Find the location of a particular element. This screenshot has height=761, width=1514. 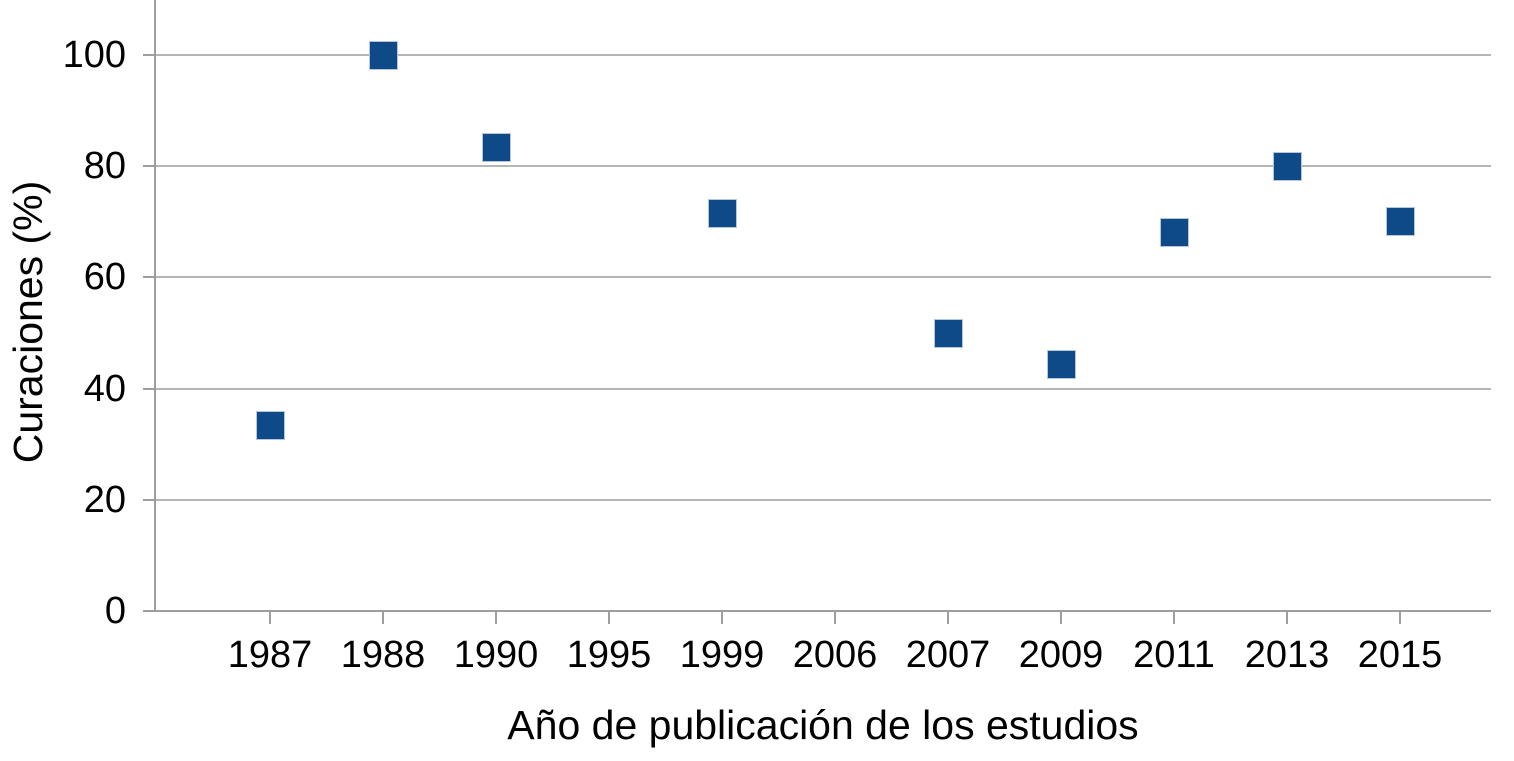

x-tick-2013 is located at coordinates (1287, 617).